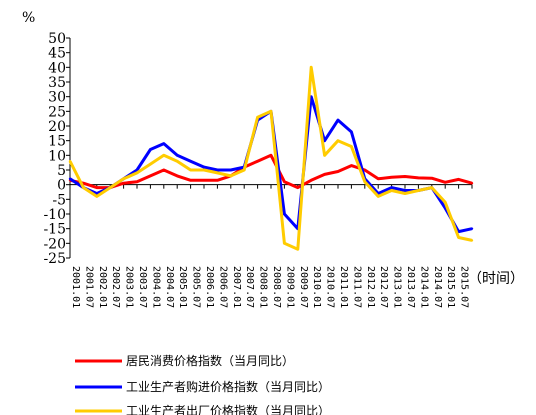 The height and width of the screenshot is (415, 536). Describe the element at coordinates (57, 83) in the screenshot. I see `y-tick-label: 35` at that location.